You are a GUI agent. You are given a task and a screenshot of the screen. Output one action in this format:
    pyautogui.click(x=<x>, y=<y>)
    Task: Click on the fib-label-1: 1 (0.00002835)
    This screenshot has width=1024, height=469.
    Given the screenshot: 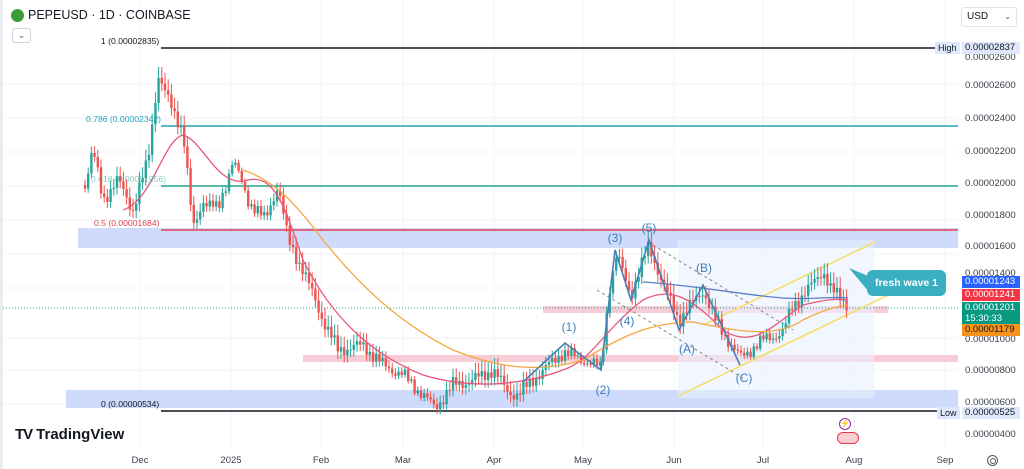 What is the action you would take?
    pyautogui.click(x=130, y=41)
    